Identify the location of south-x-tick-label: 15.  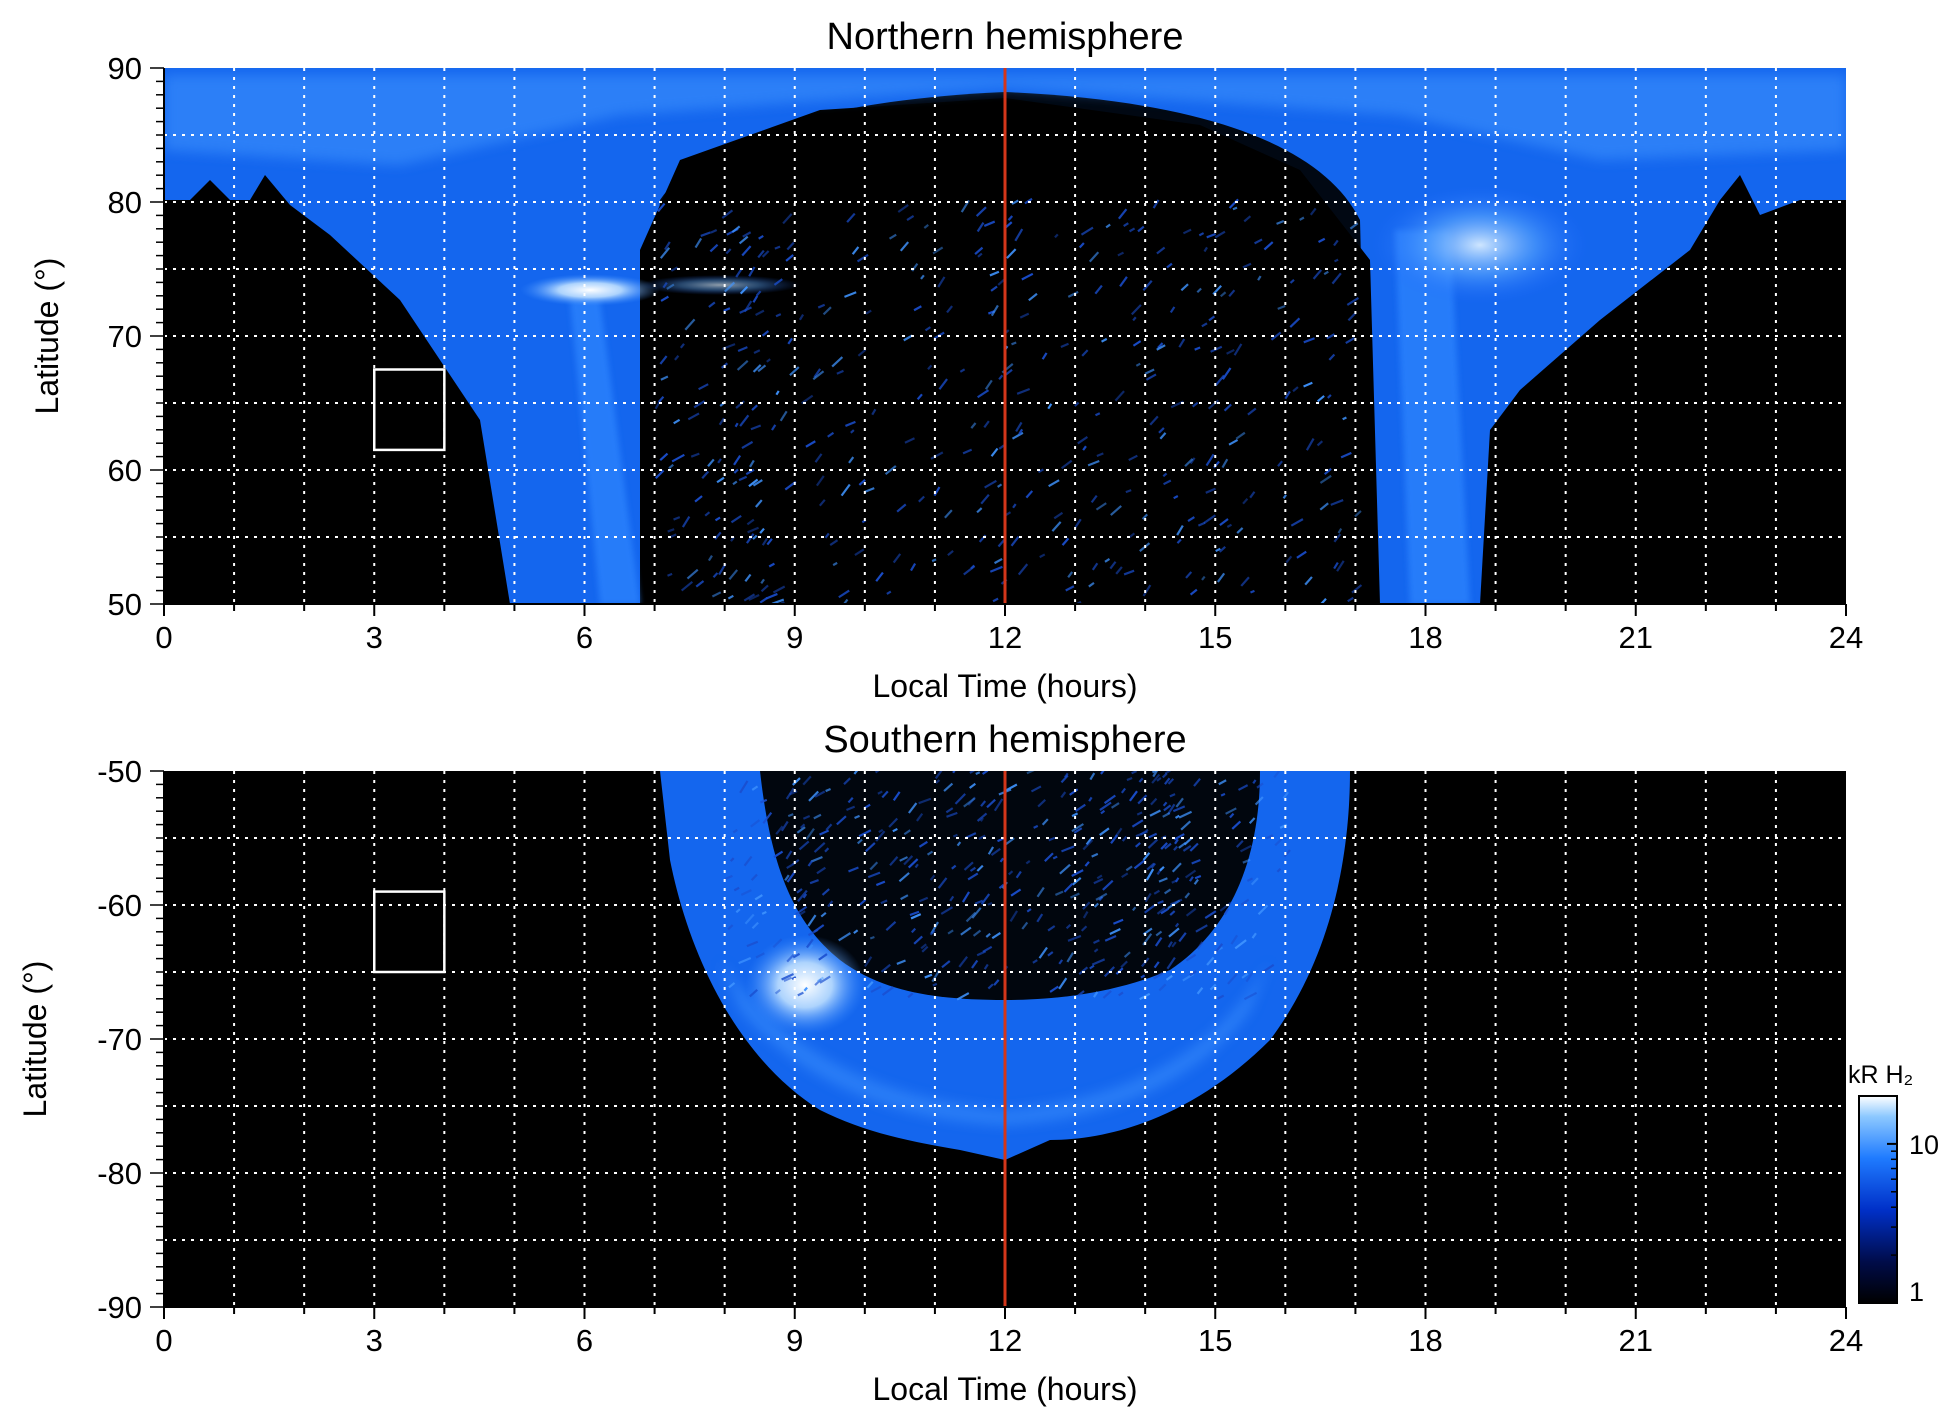
(1215, 1340).